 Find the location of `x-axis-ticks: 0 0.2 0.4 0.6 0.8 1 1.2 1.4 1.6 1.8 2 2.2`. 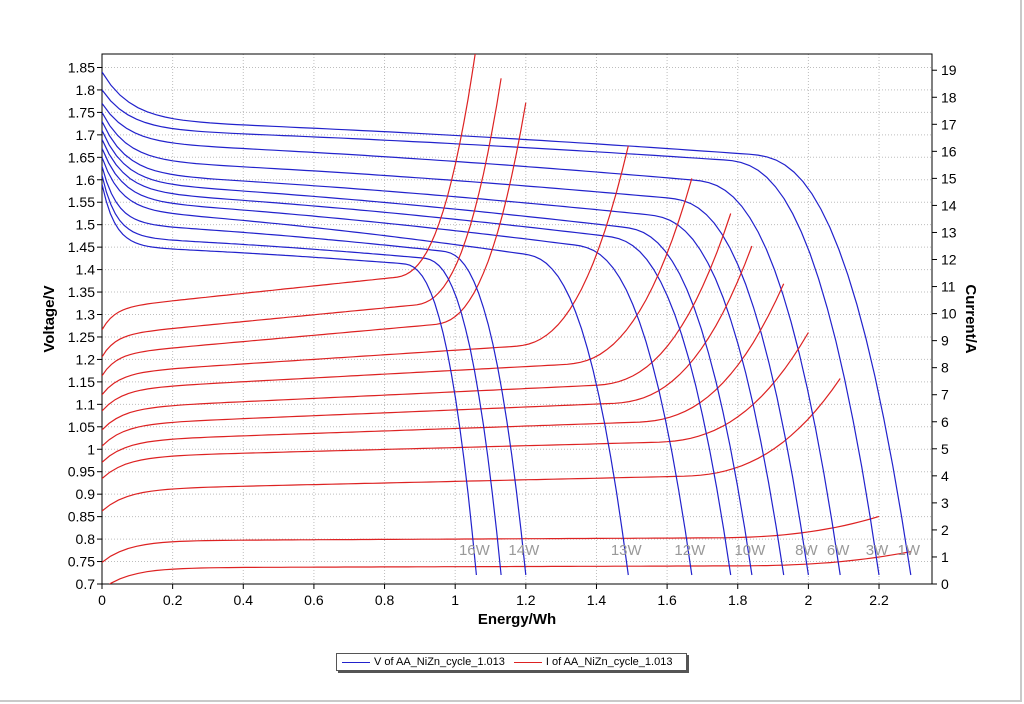

x-axis-ticks: 0 0.2 0.4 0.6 0.8 1 1.2 1.4 1.6 1.8 2 2.2 is located at coordinates (493, 596).